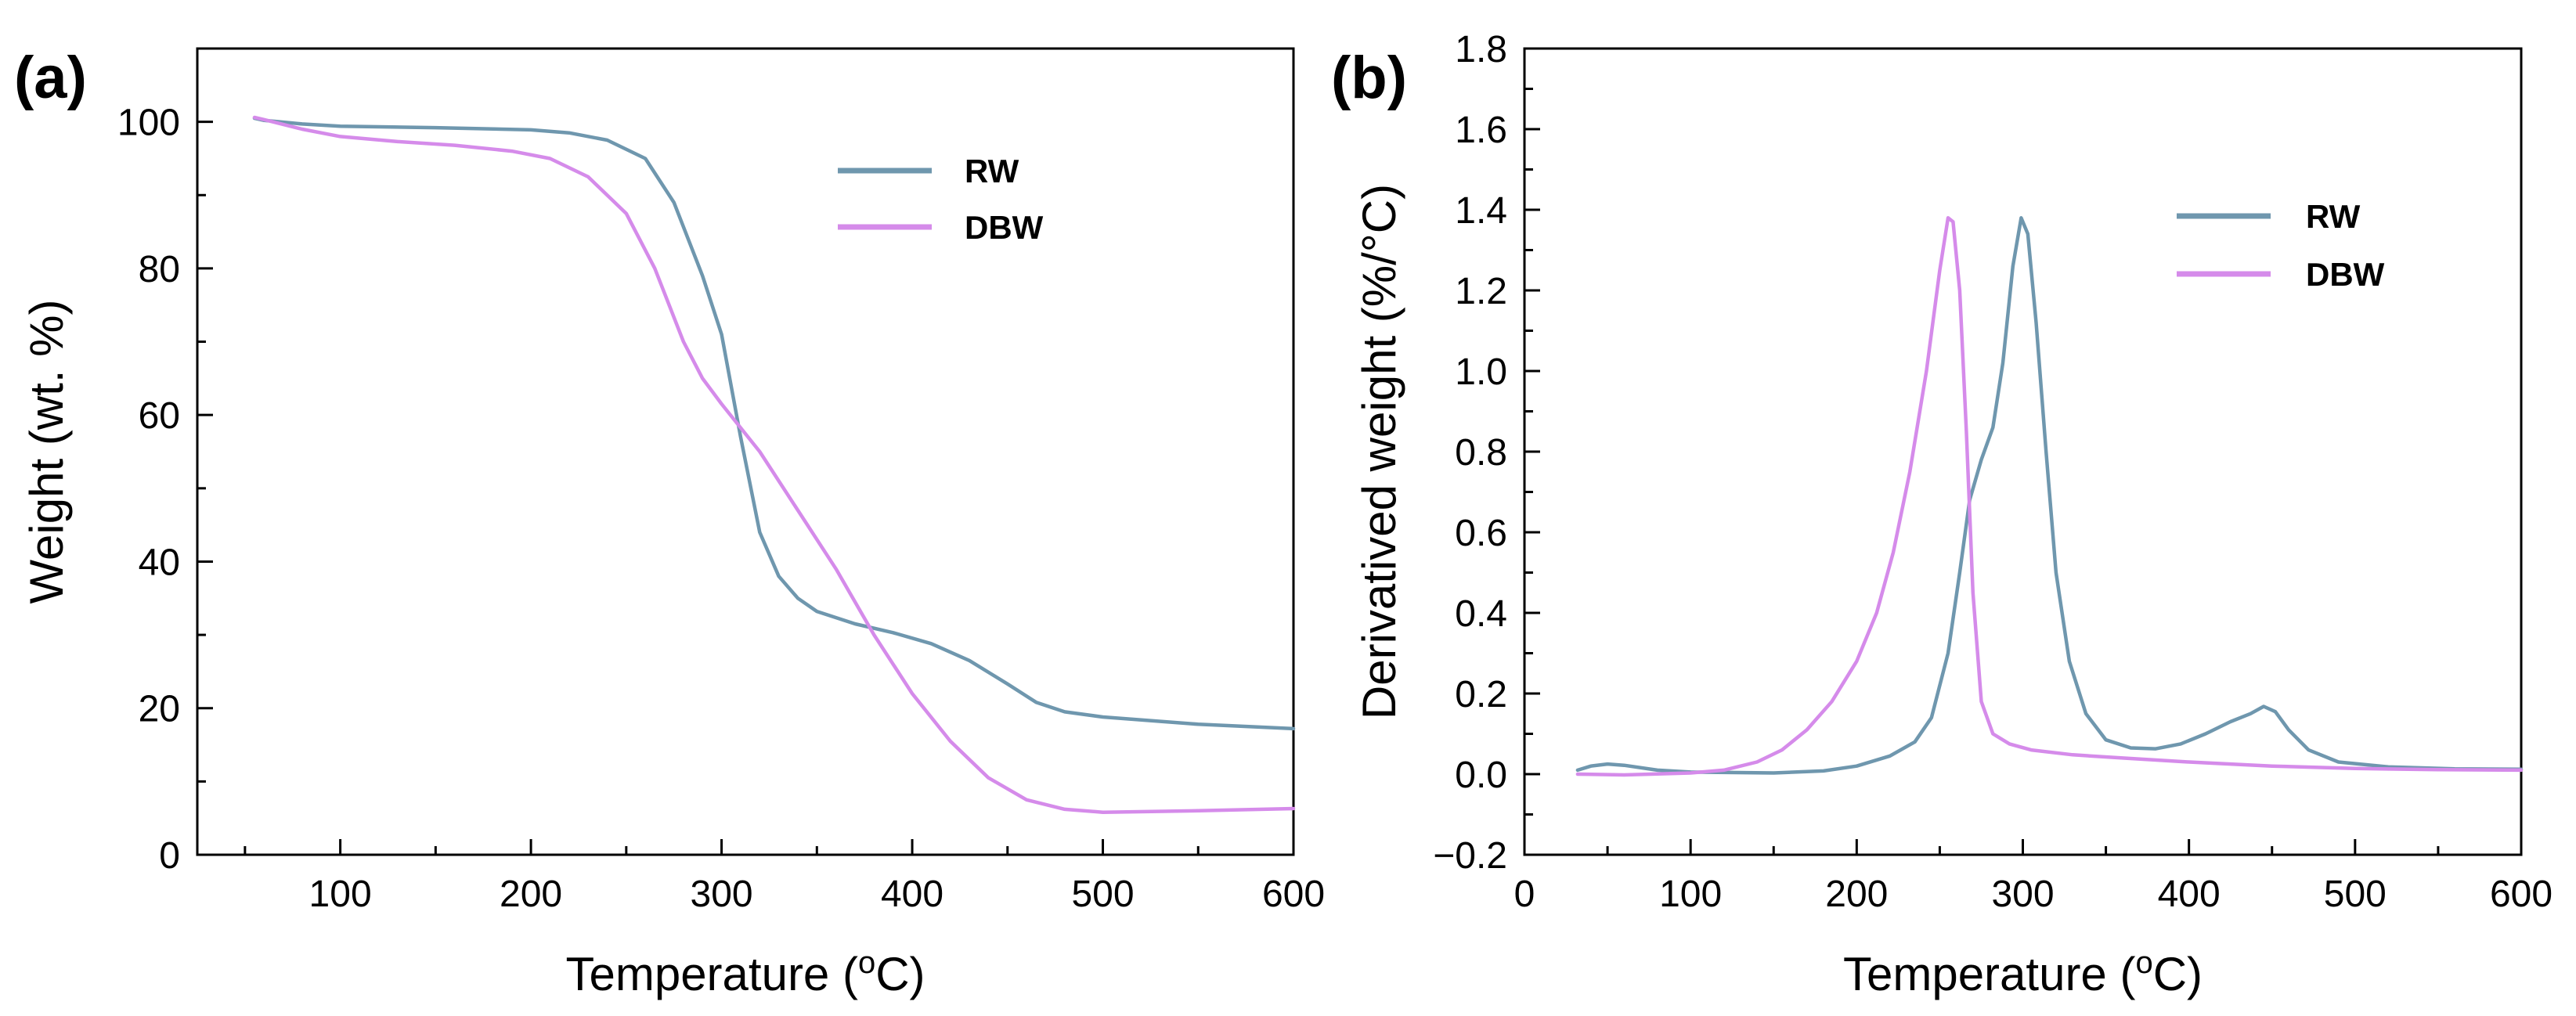 The image size is (2576, 1016). What do you see at coordinates (1481, 694) in the screenshot?
I see `y-tick-label: 0.2` at bounding box center [1481, 694].